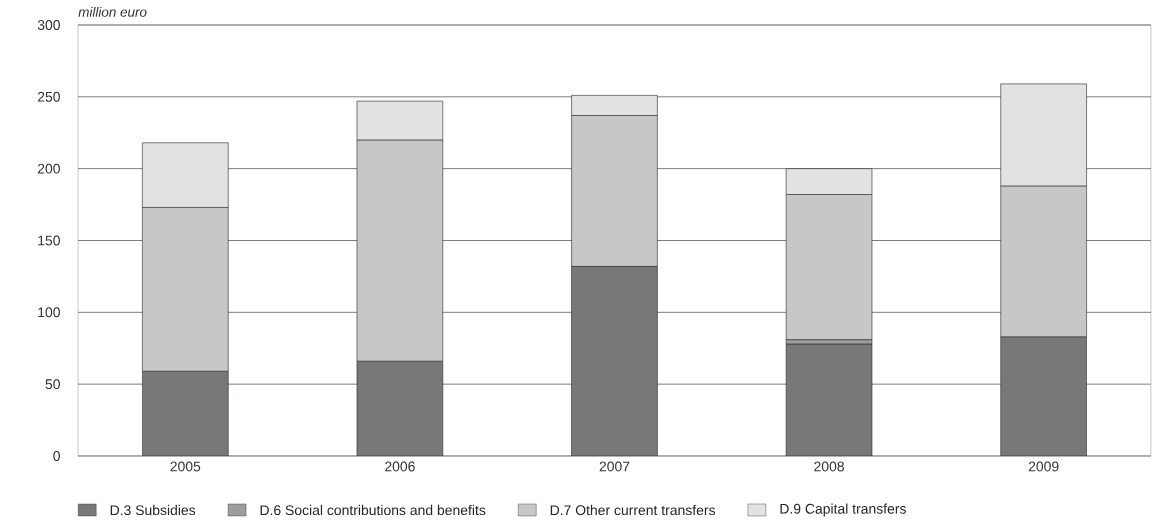 The width and height of the screenshot is (1157, 523). I want to click on y-tick-label: 100, so click(49, 312).